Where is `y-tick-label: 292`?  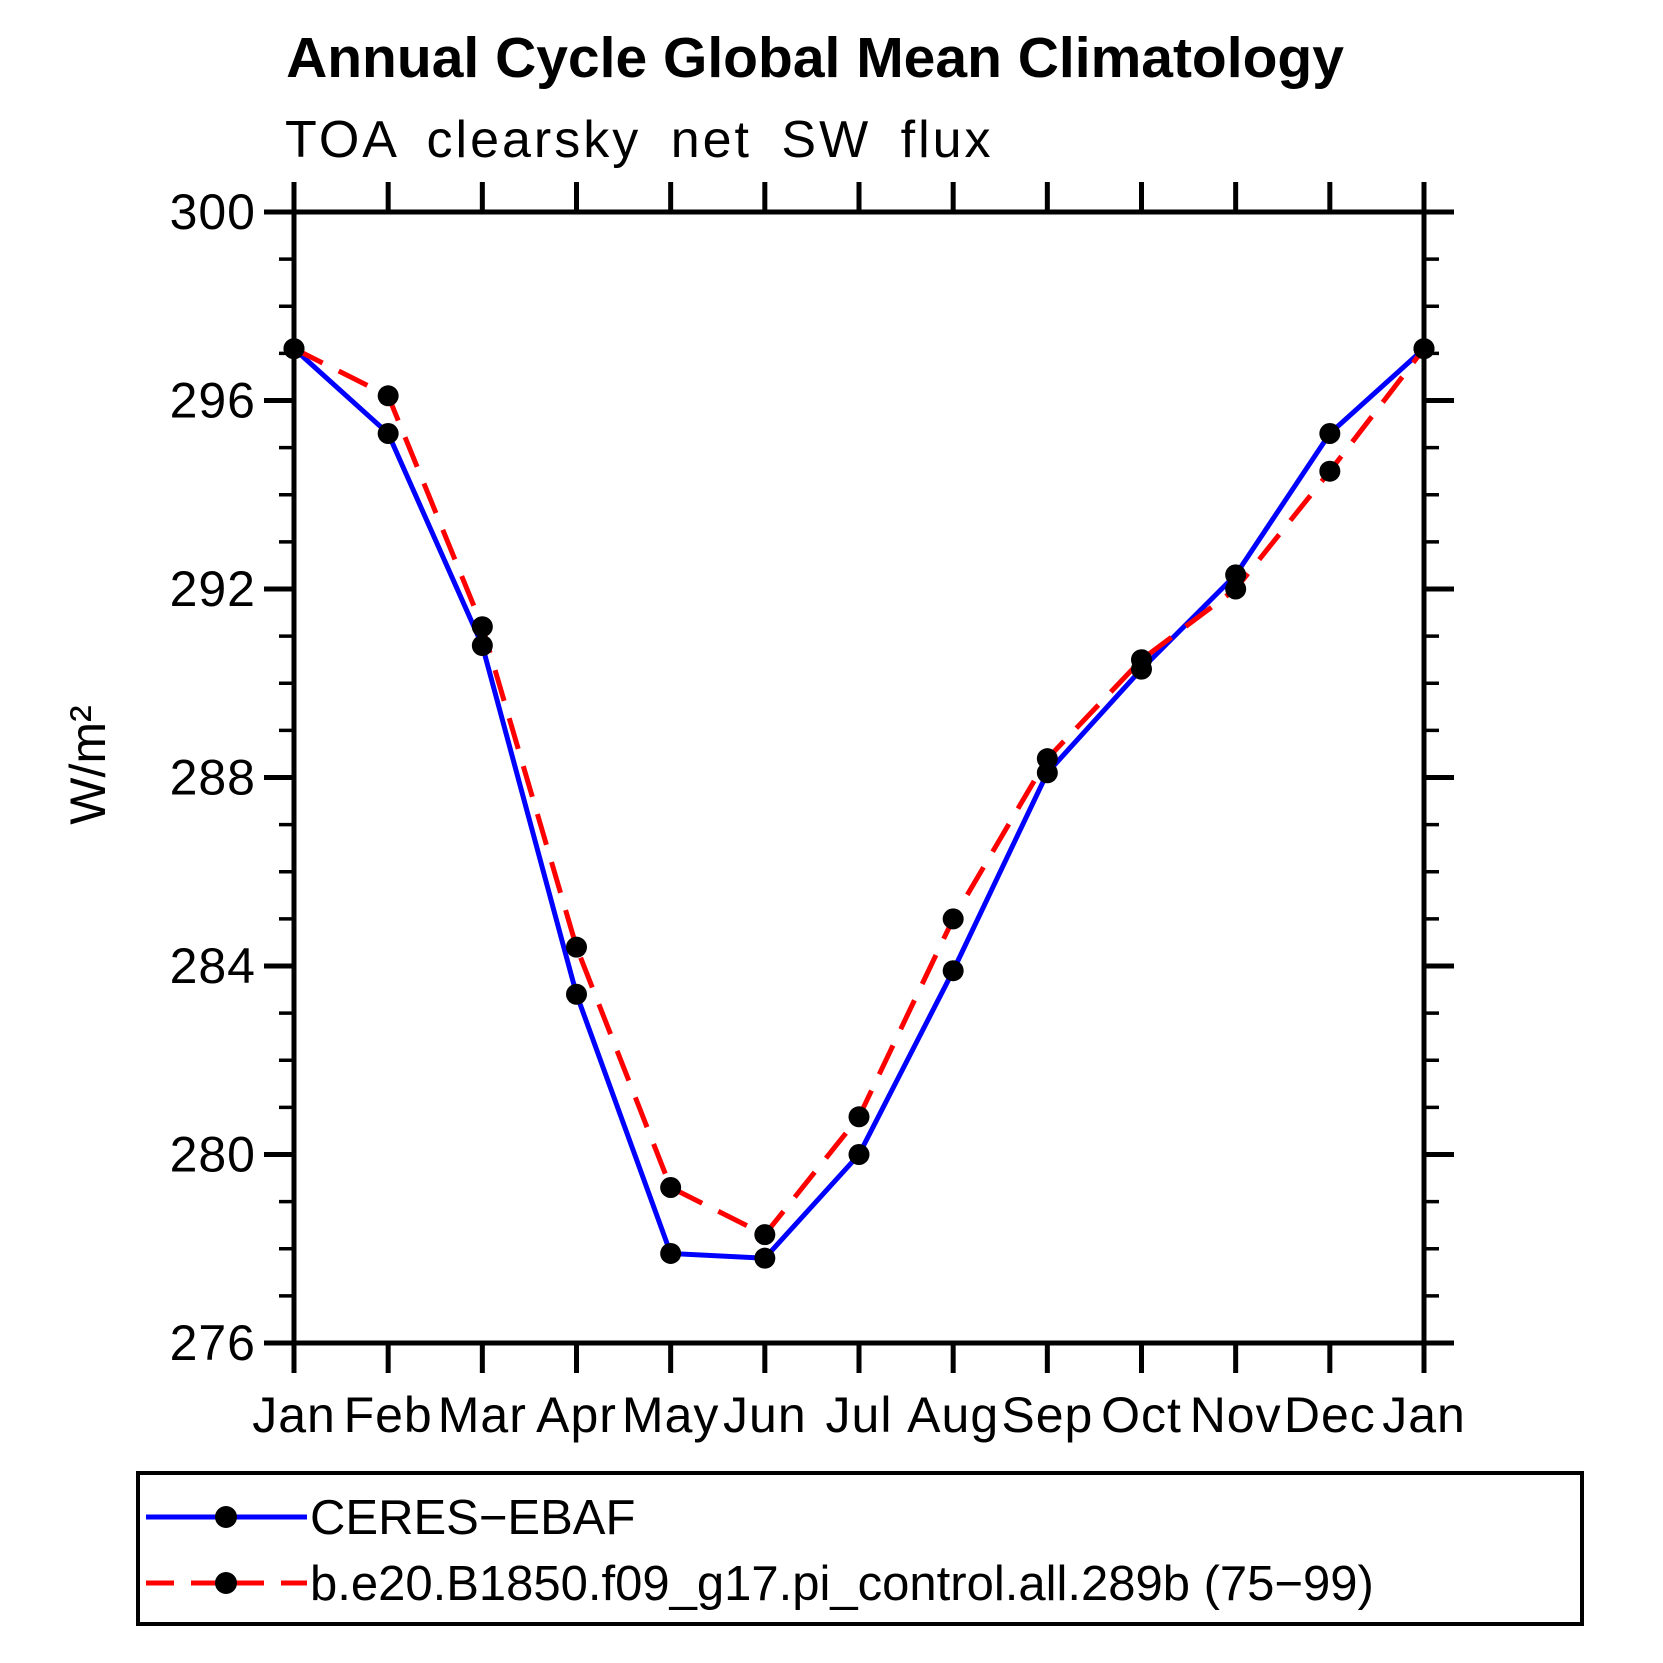 y-tick-label: 292 is located at coordinates (213, 589).